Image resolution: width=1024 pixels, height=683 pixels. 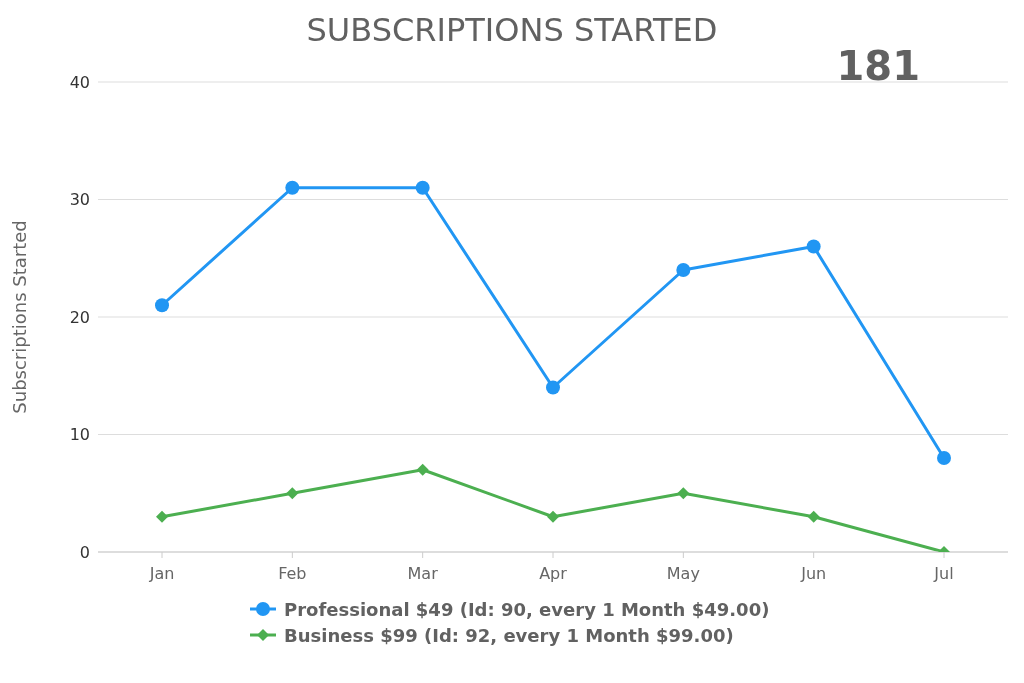 What do you see at coordinates (527, 609) in the screenshot?
I see `legend-label: Professional $49 (Id: 90, every 1 Month $49.00)` at bounding box center [527, 609].